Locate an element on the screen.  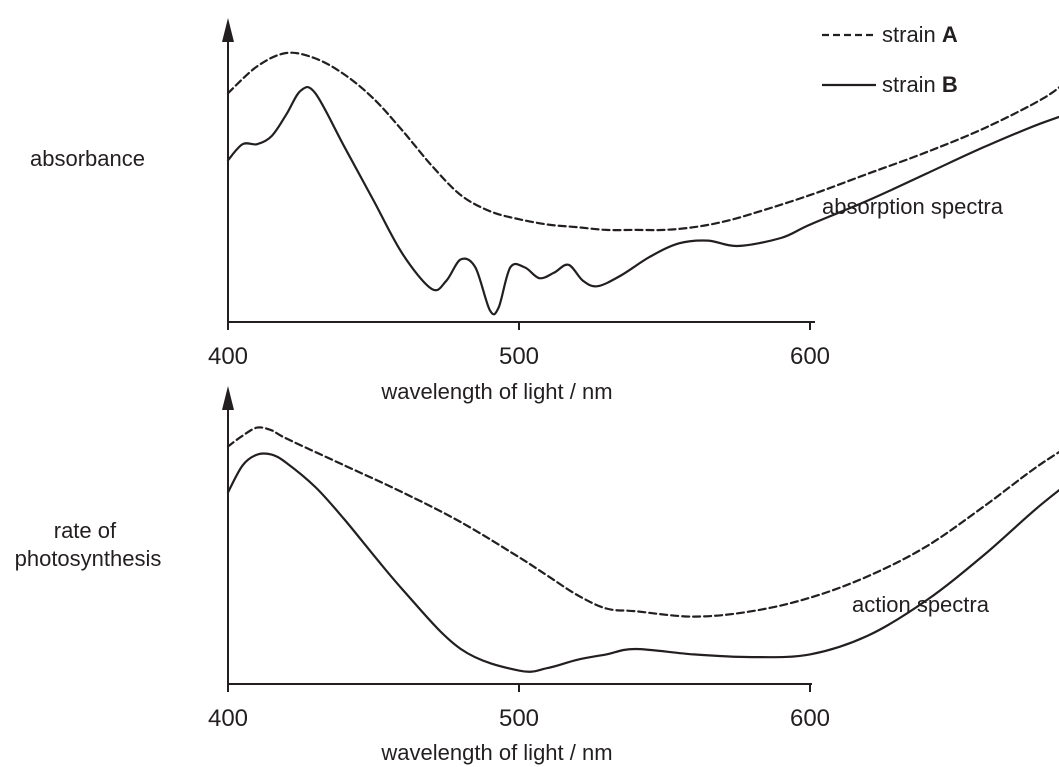
action-x-label: wavelength of light / nm is located at coordinates (496, 752).